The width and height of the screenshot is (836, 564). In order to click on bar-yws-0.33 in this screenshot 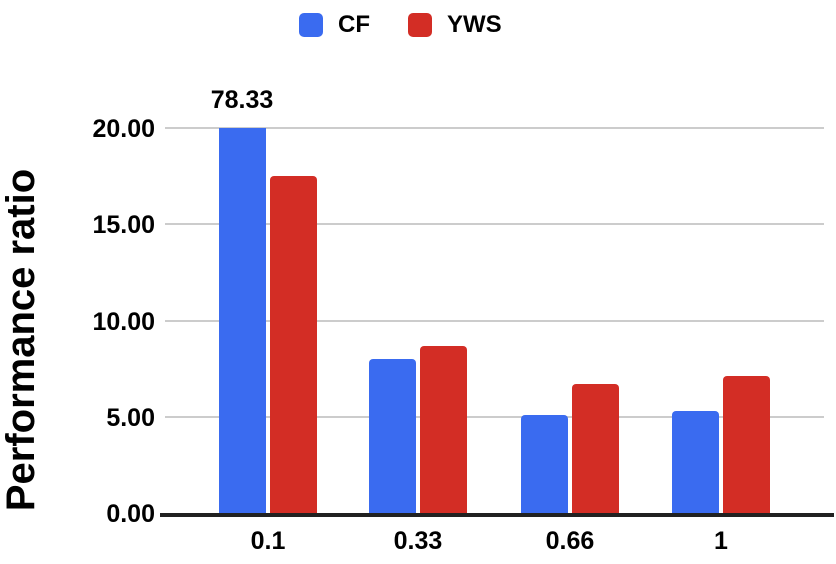, I will do `click(443, 429)`.